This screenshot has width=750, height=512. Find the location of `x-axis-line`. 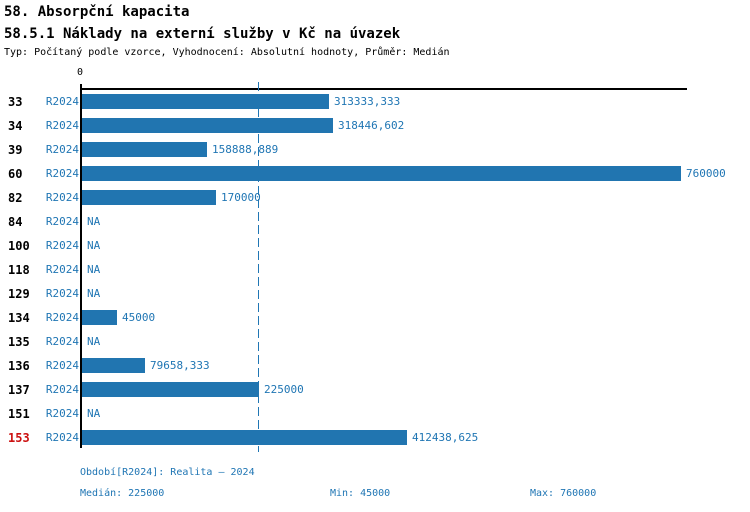

x-axis-line is located at coordinates (383, 89).